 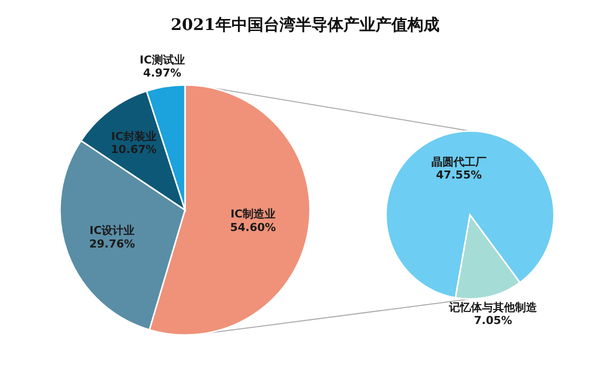 What do you see at coordinates (162, 73) in the screenshot?
I see `data-label: 4.97%` at bounding box center [162, 73].